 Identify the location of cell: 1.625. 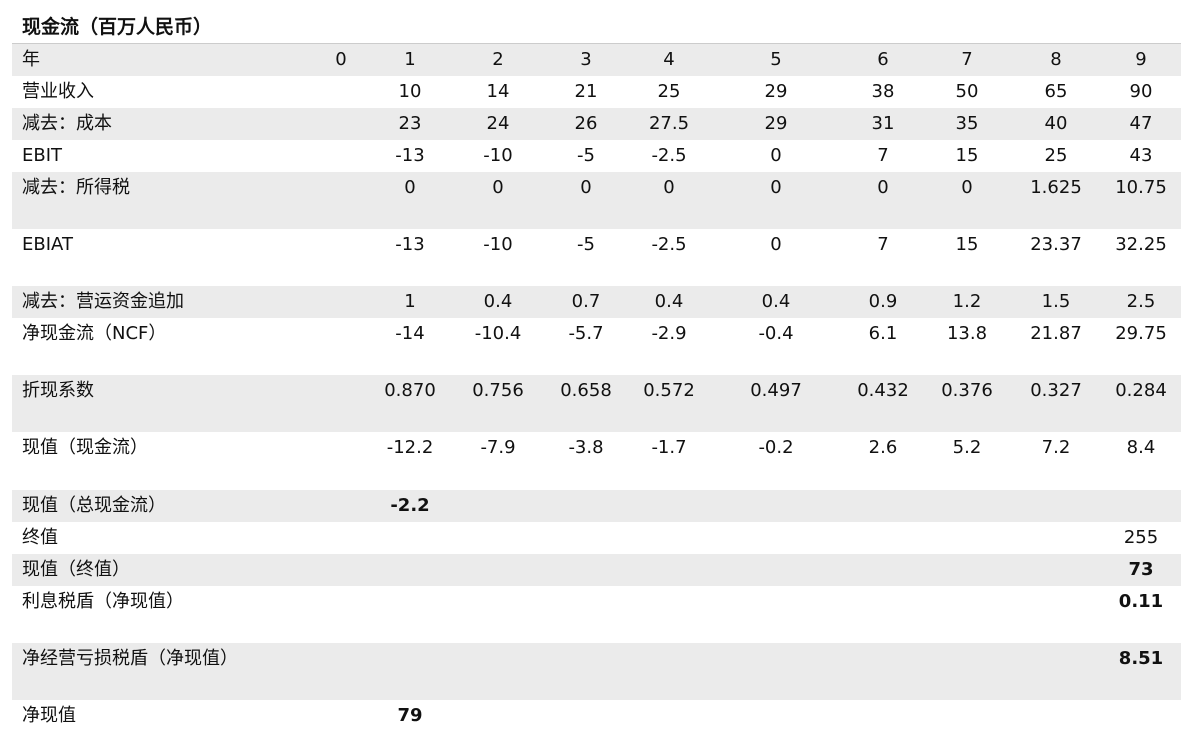
(1056, 187).